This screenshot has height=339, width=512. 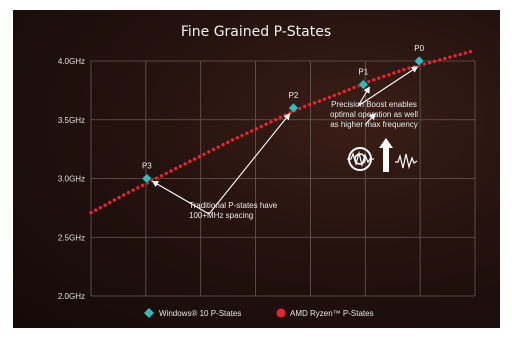 I want to click on annotation-text: as higher max frequency, so click(x=374, y=124).